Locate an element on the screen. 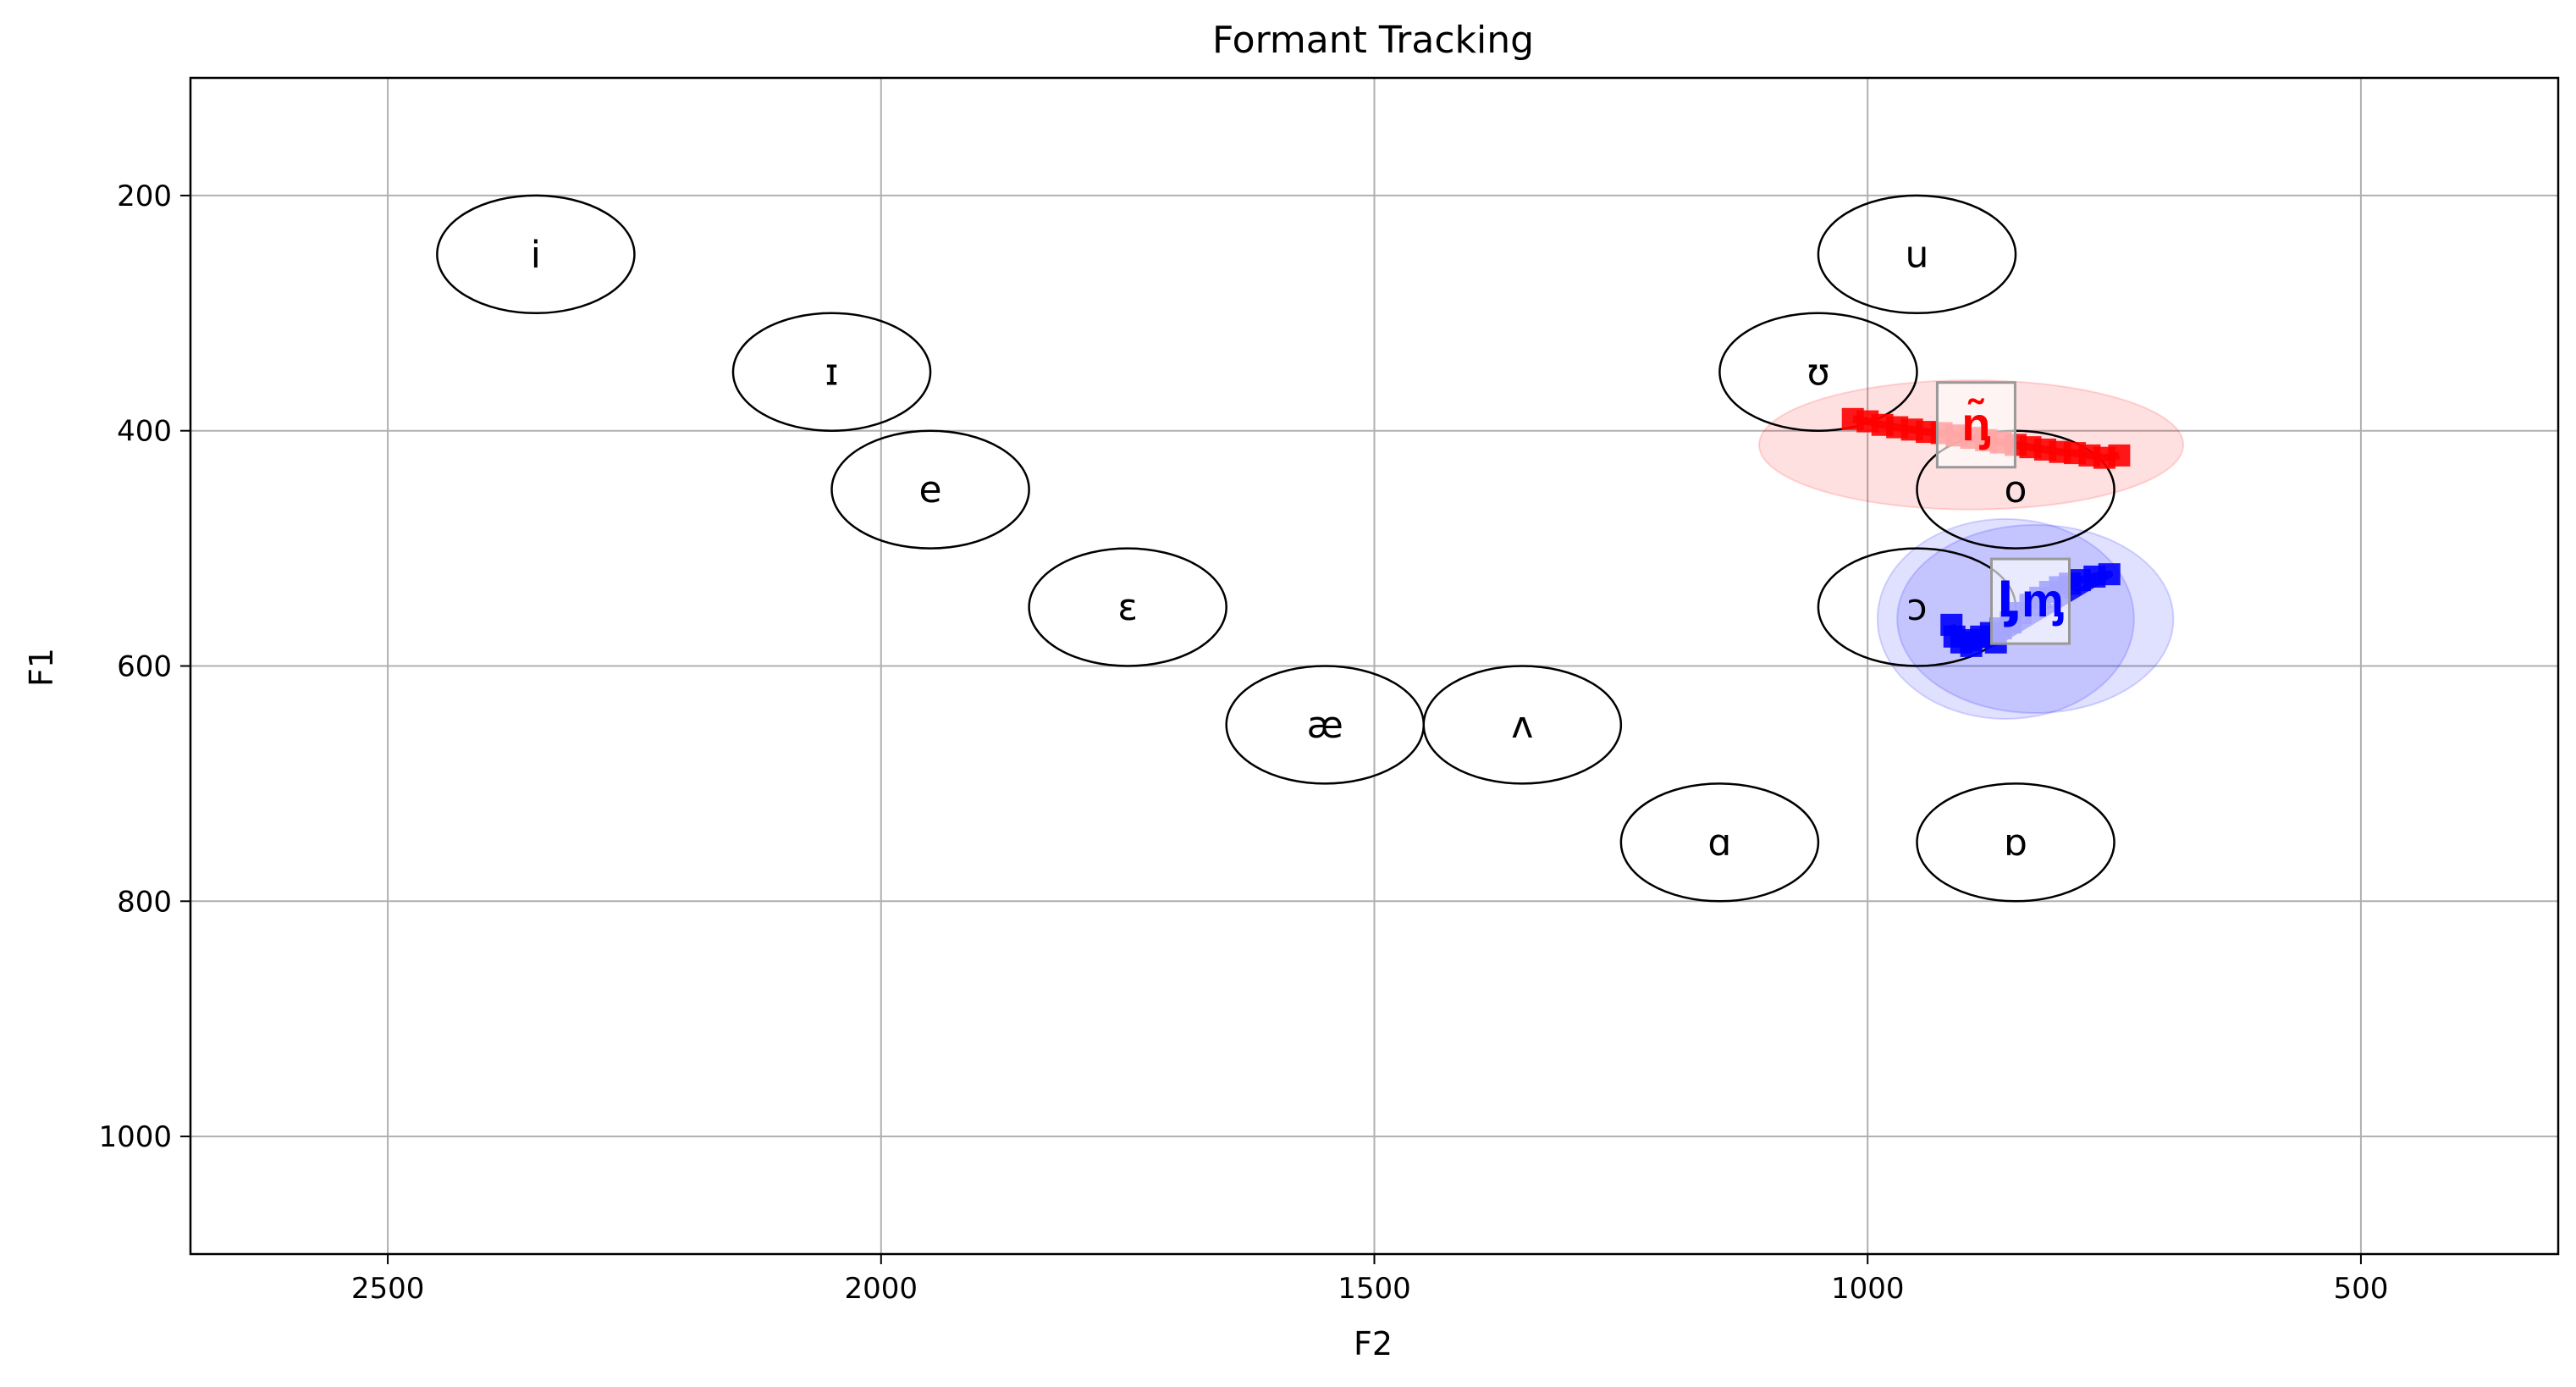 This screenshot has width=2576, height=1387. vowel-symbol: ʌ is located at coordinates (1522, 726).